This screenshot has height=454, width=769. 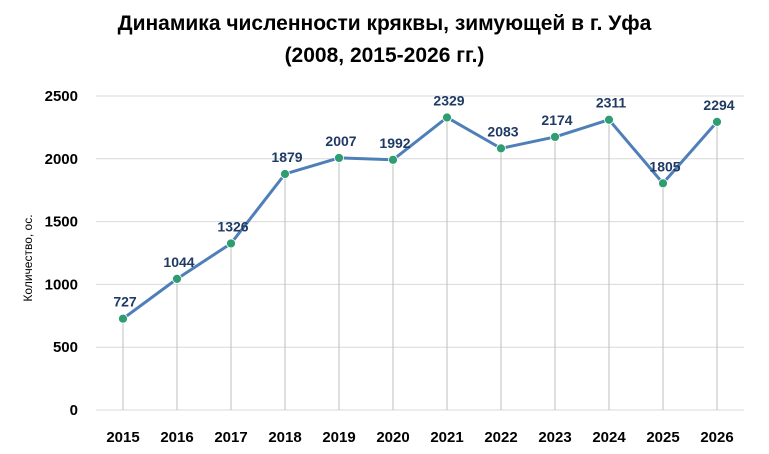 What do you see at coordinates (500, 437) in the screenshot?
I see `x-tick-label: 2022` at bounding box center [500, 437].